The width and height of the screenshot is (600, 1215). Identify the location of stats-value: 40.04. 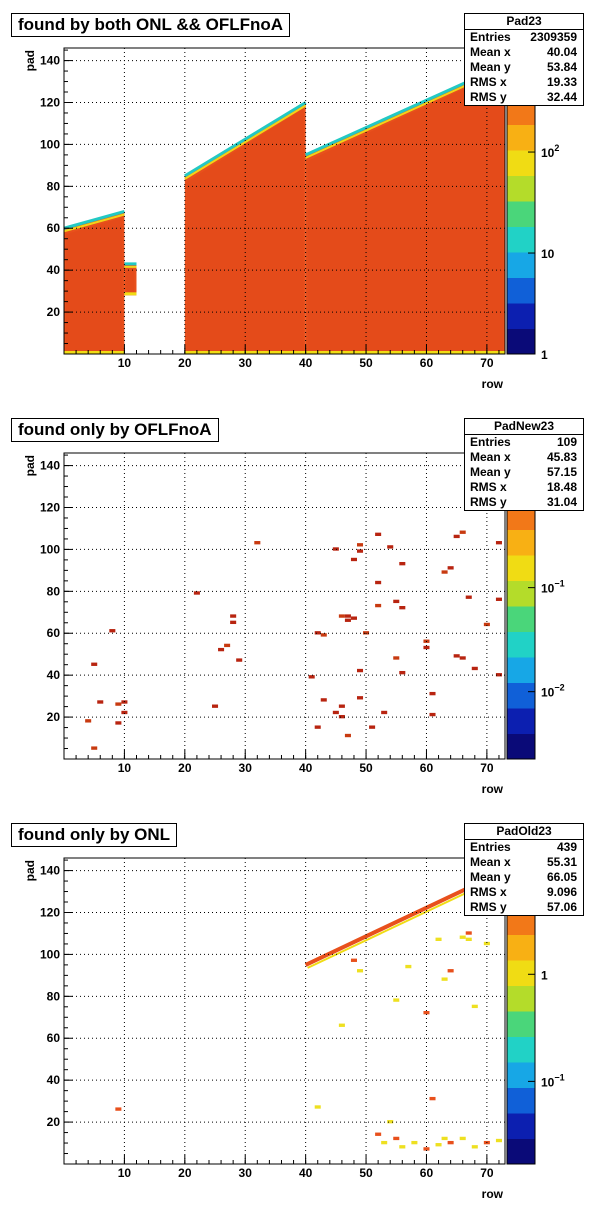
(561, 52).